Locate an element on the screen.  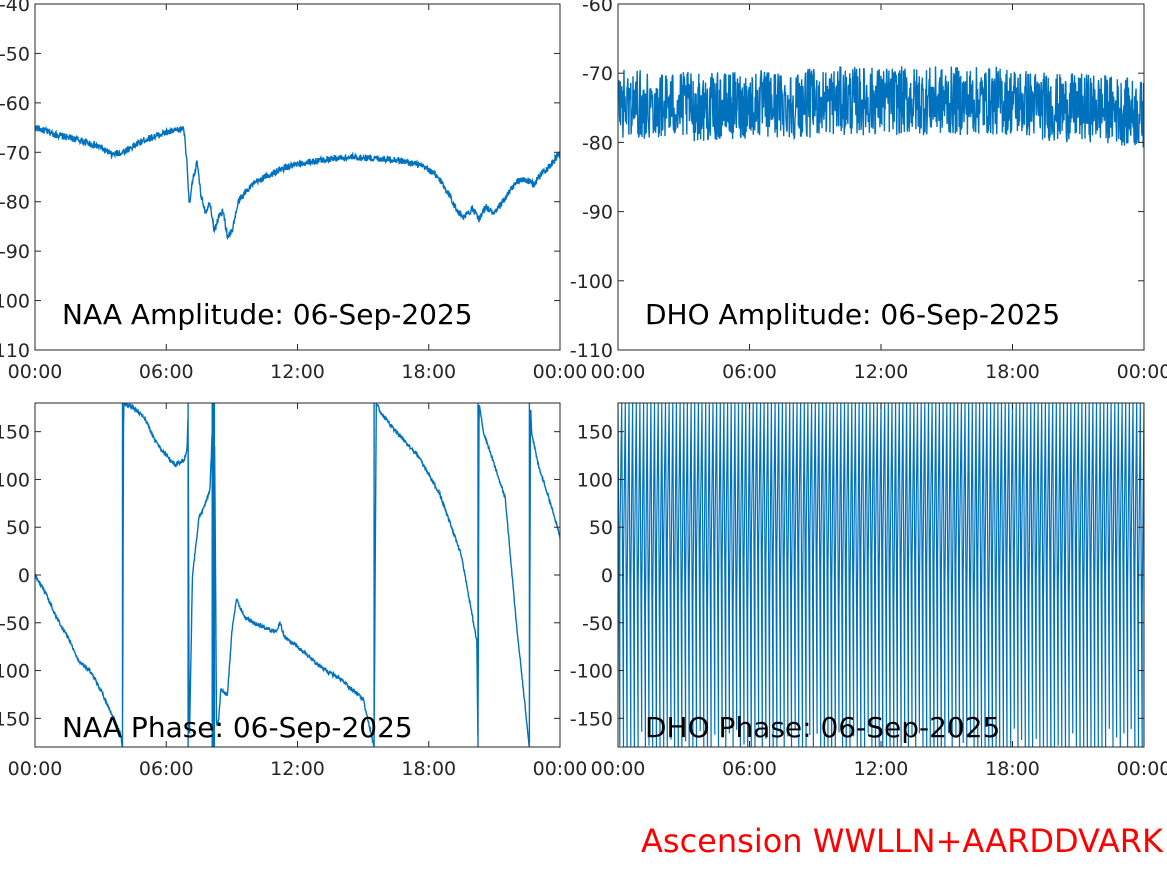
y-tick-label: -40 is located at coordinates (15, 8).